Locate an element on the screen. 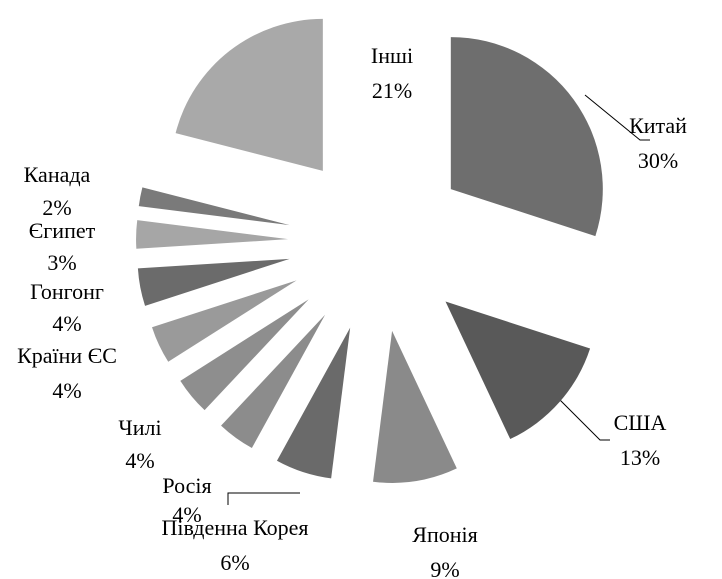 This screenshot has width=722, height=579. slice-value-label: 30% is located at coordinates (658, 160).